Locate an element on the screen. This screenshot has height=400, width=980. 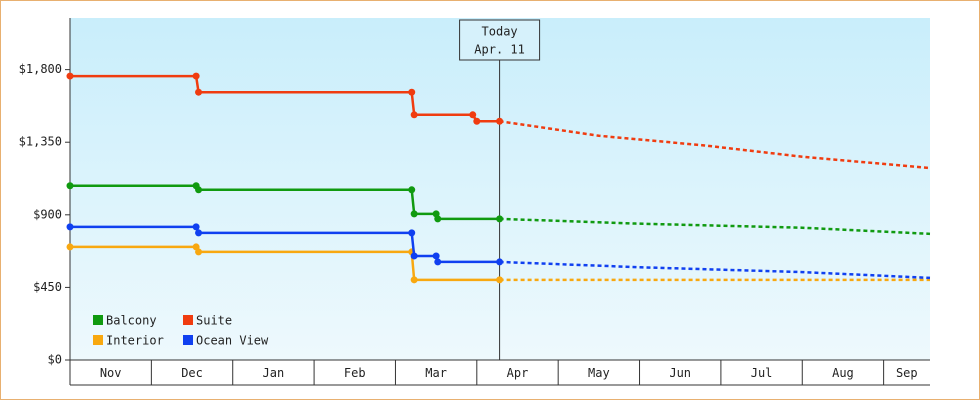
legend-label: Balcony is located at coordinates (131, 321).